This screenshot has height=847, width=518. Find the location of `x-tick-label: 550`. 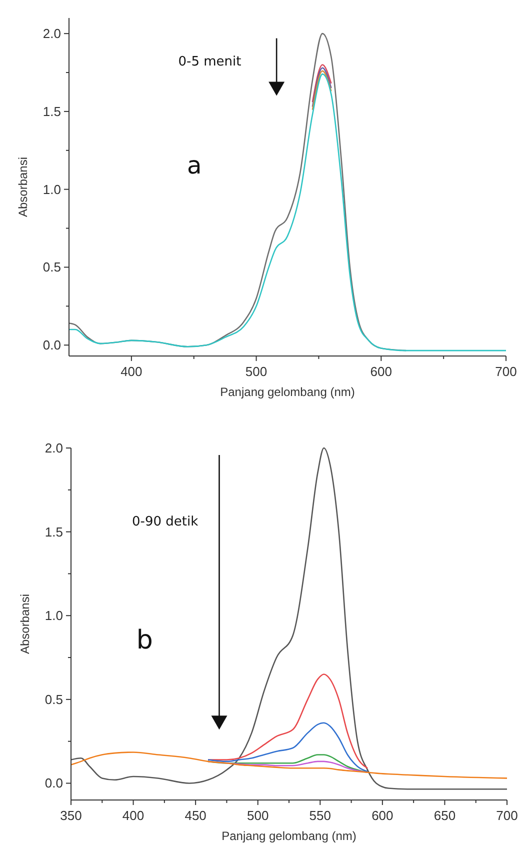

x-tick-label: 550 is located at coordinates (320, 815).